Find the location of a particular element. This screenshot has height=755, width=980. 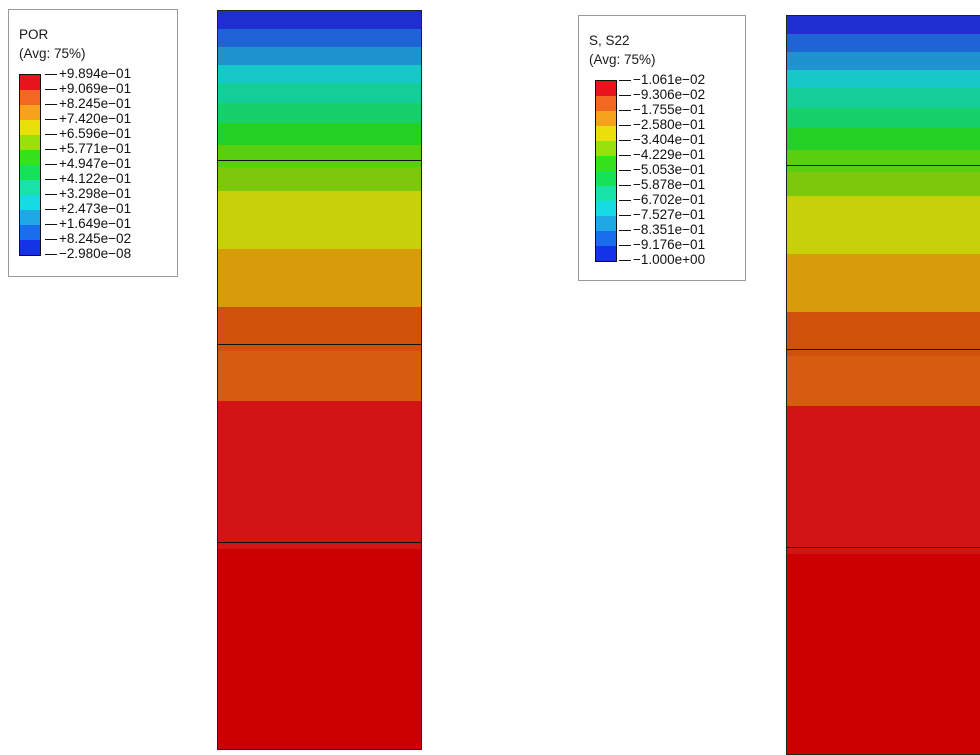

legend-label: −5.053e−01 is located at coordinates (669, 169).